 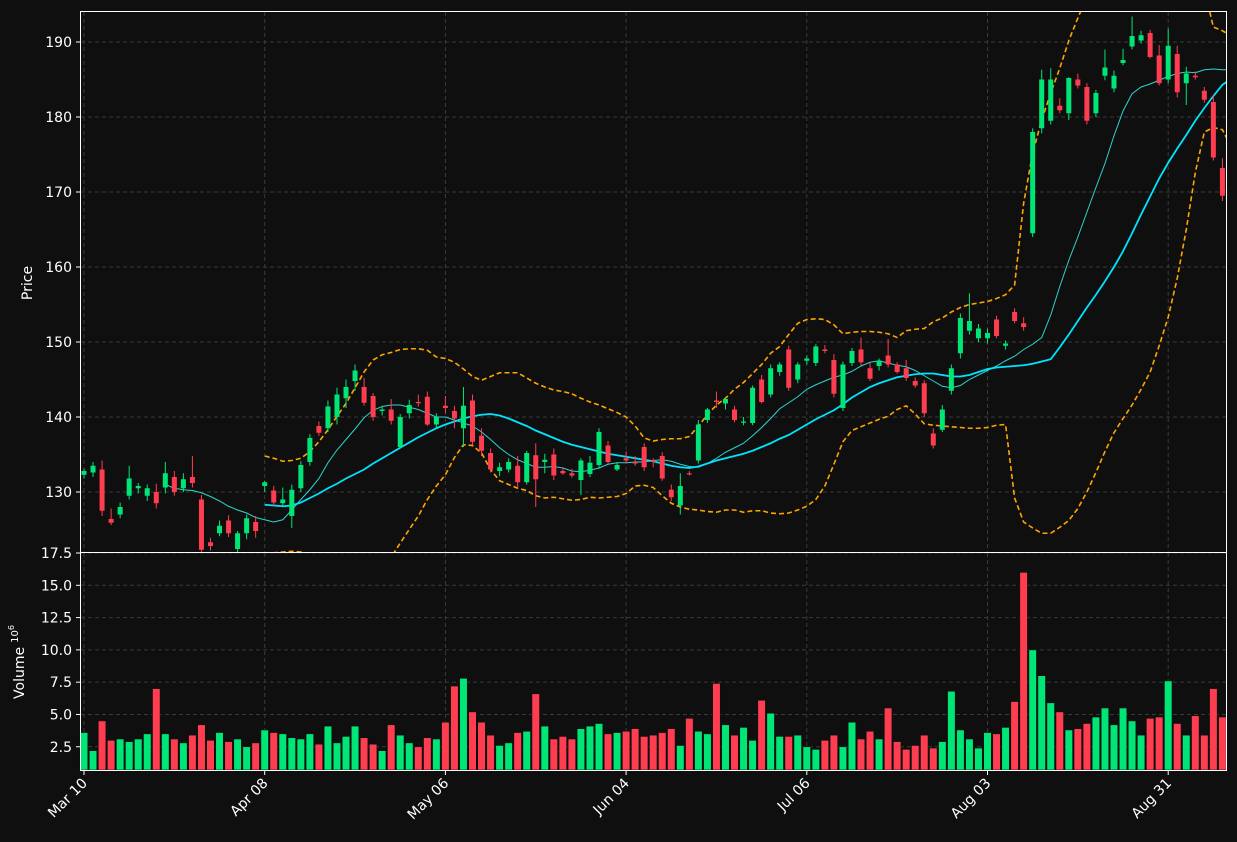 I want to click on price-tick-label: 180, so click(x=58, y=118).